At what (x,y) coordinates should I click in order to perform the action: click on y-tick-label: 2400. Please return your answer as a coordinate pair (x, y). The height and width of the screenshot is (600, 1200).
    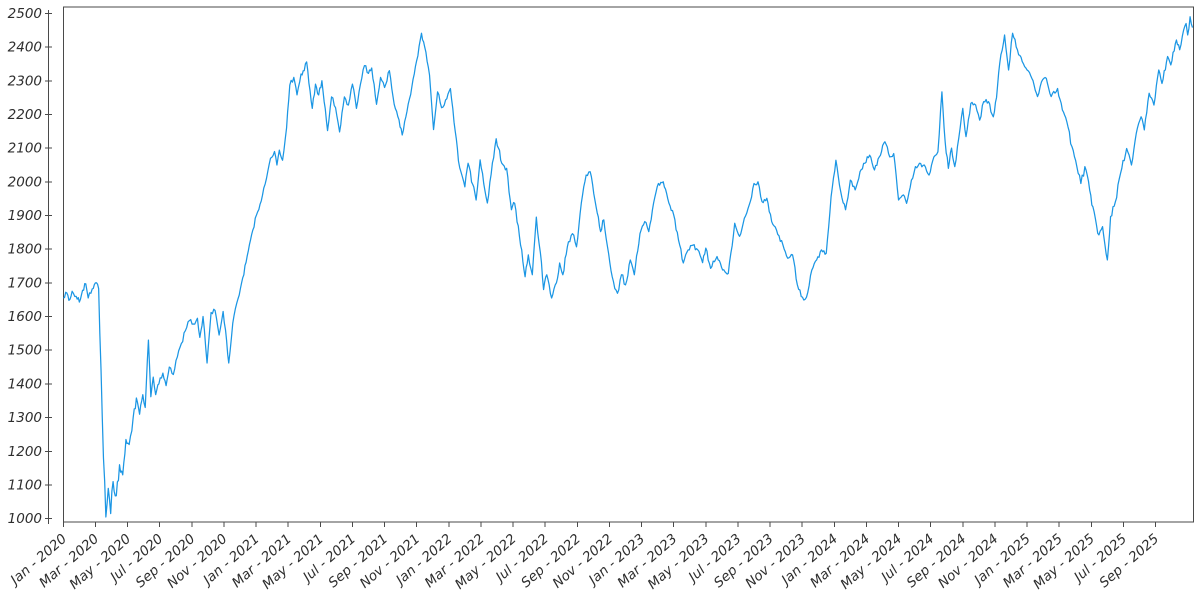
    Looking at the image, I should click on (25, 48).